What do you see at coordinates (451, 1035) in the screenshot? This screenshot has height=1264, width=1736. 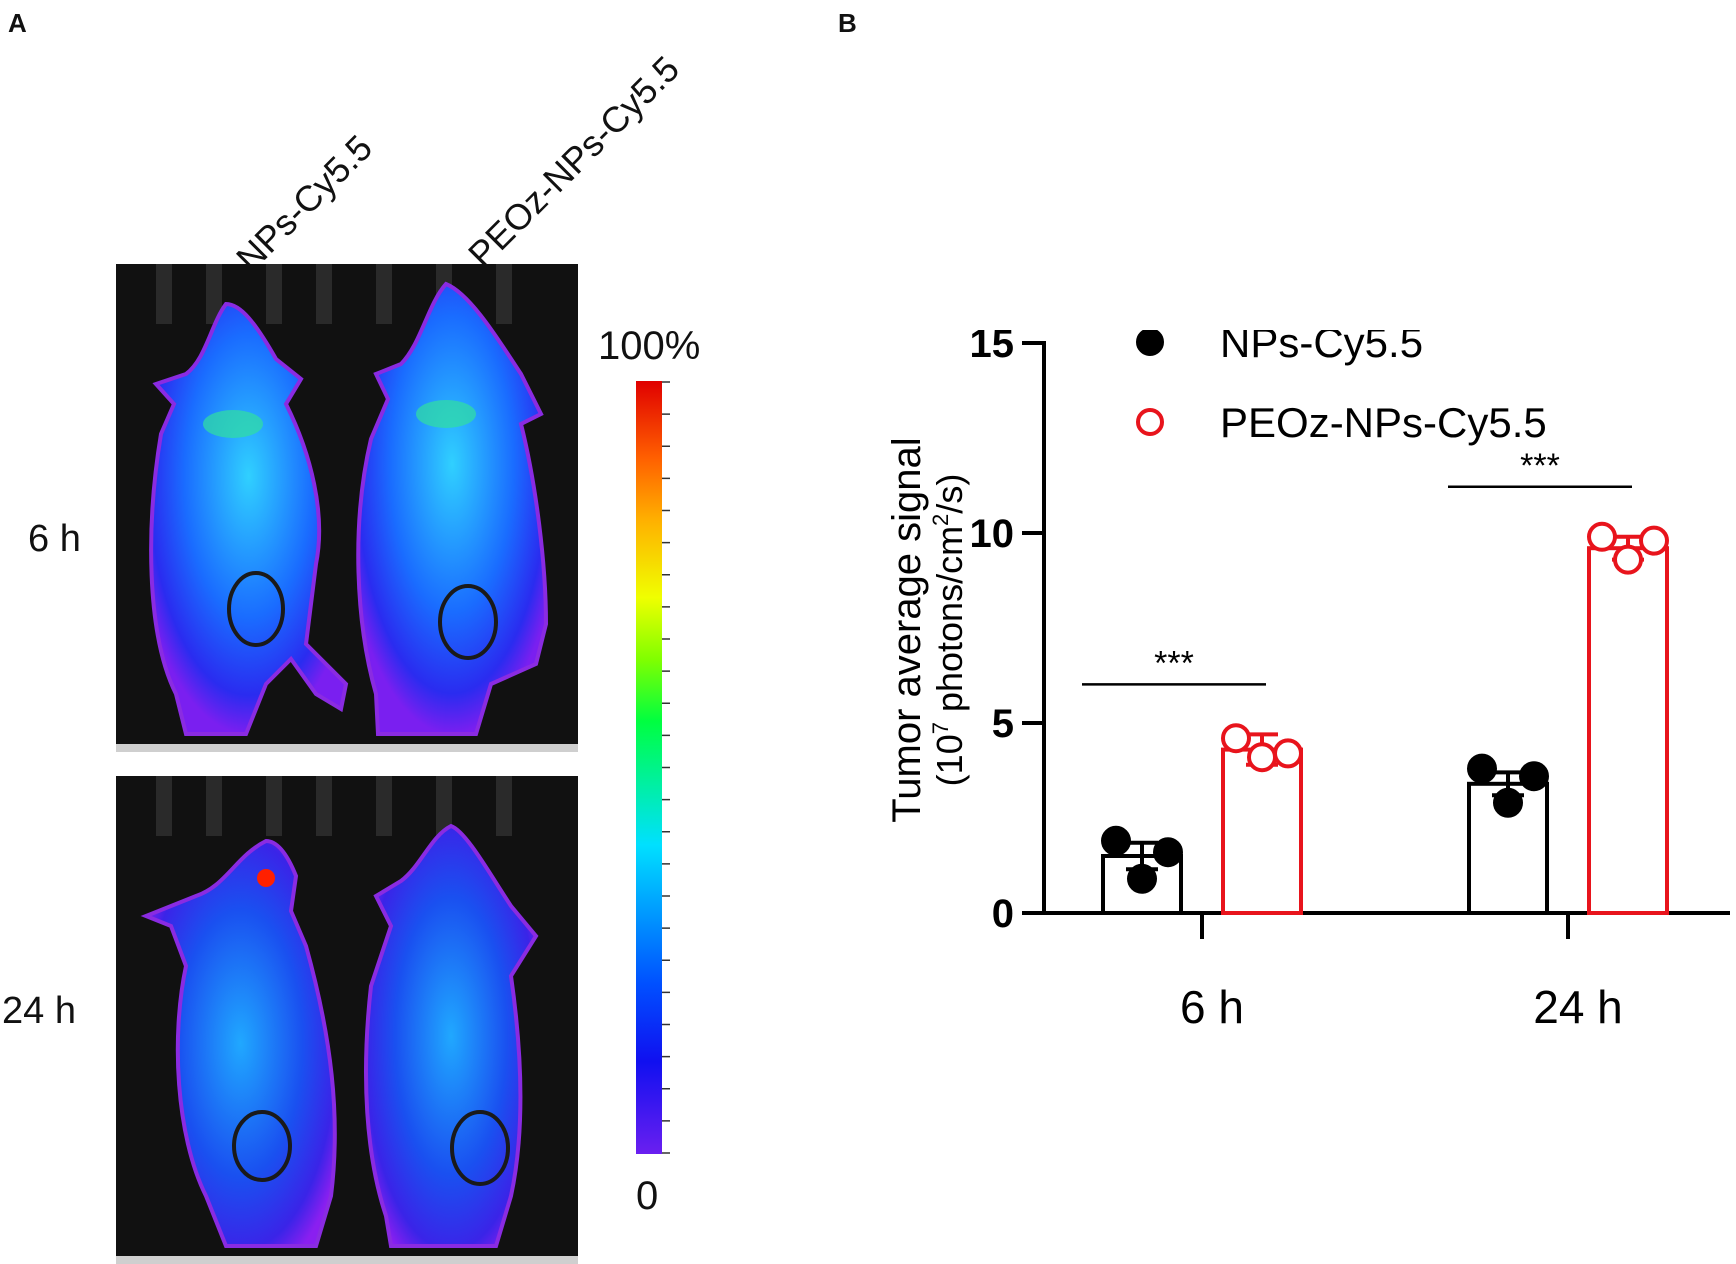 I see `mouse-right-24h` at bounding box center [451, 1035].